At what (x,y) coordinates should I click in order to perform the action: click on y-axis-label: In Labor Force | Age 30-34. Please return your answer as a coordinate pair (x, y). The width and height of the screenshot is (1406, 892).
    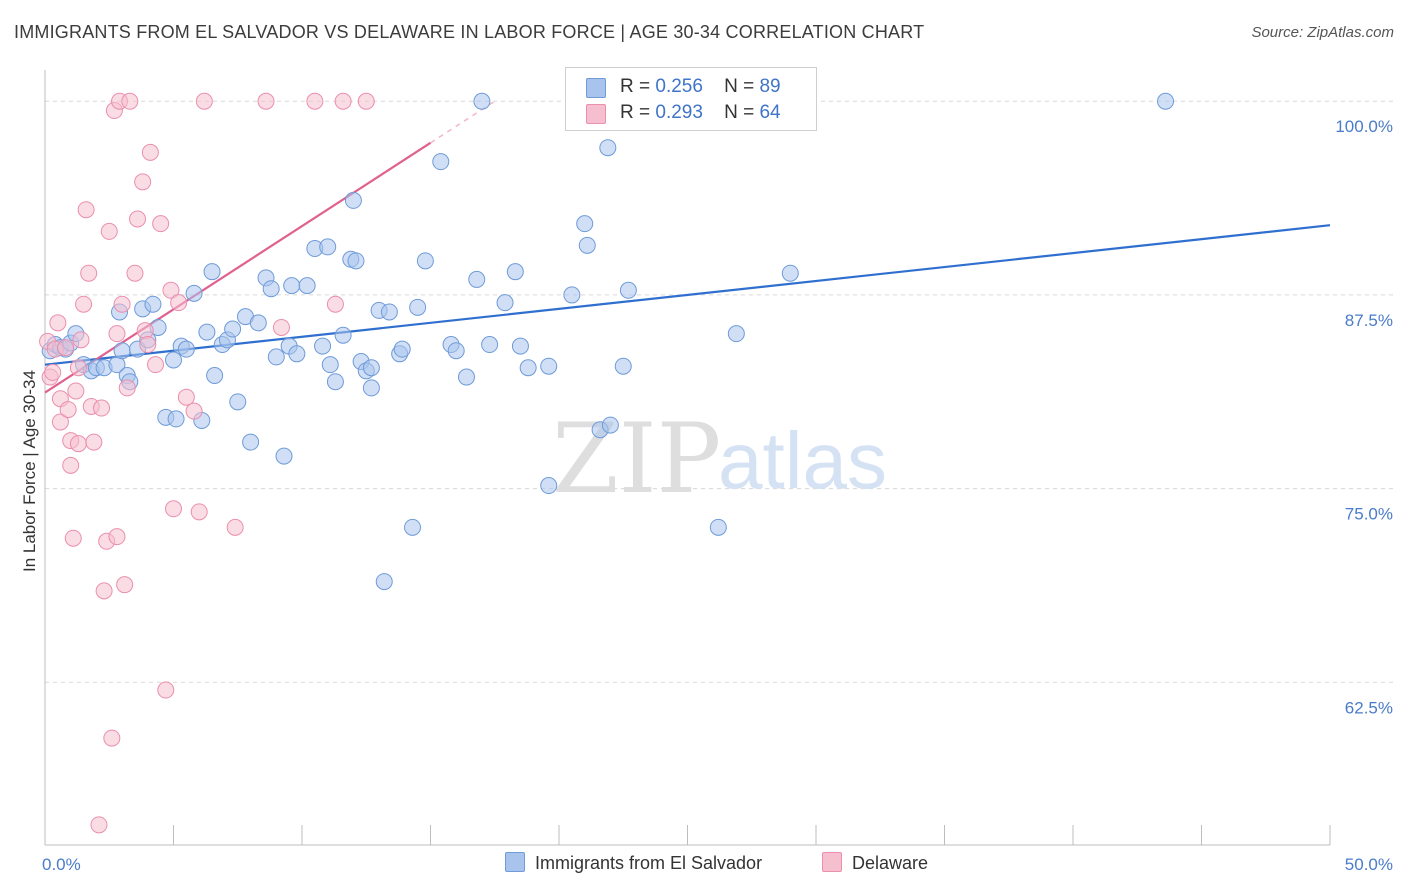
    Looking at the image, I should click on (29, 471).